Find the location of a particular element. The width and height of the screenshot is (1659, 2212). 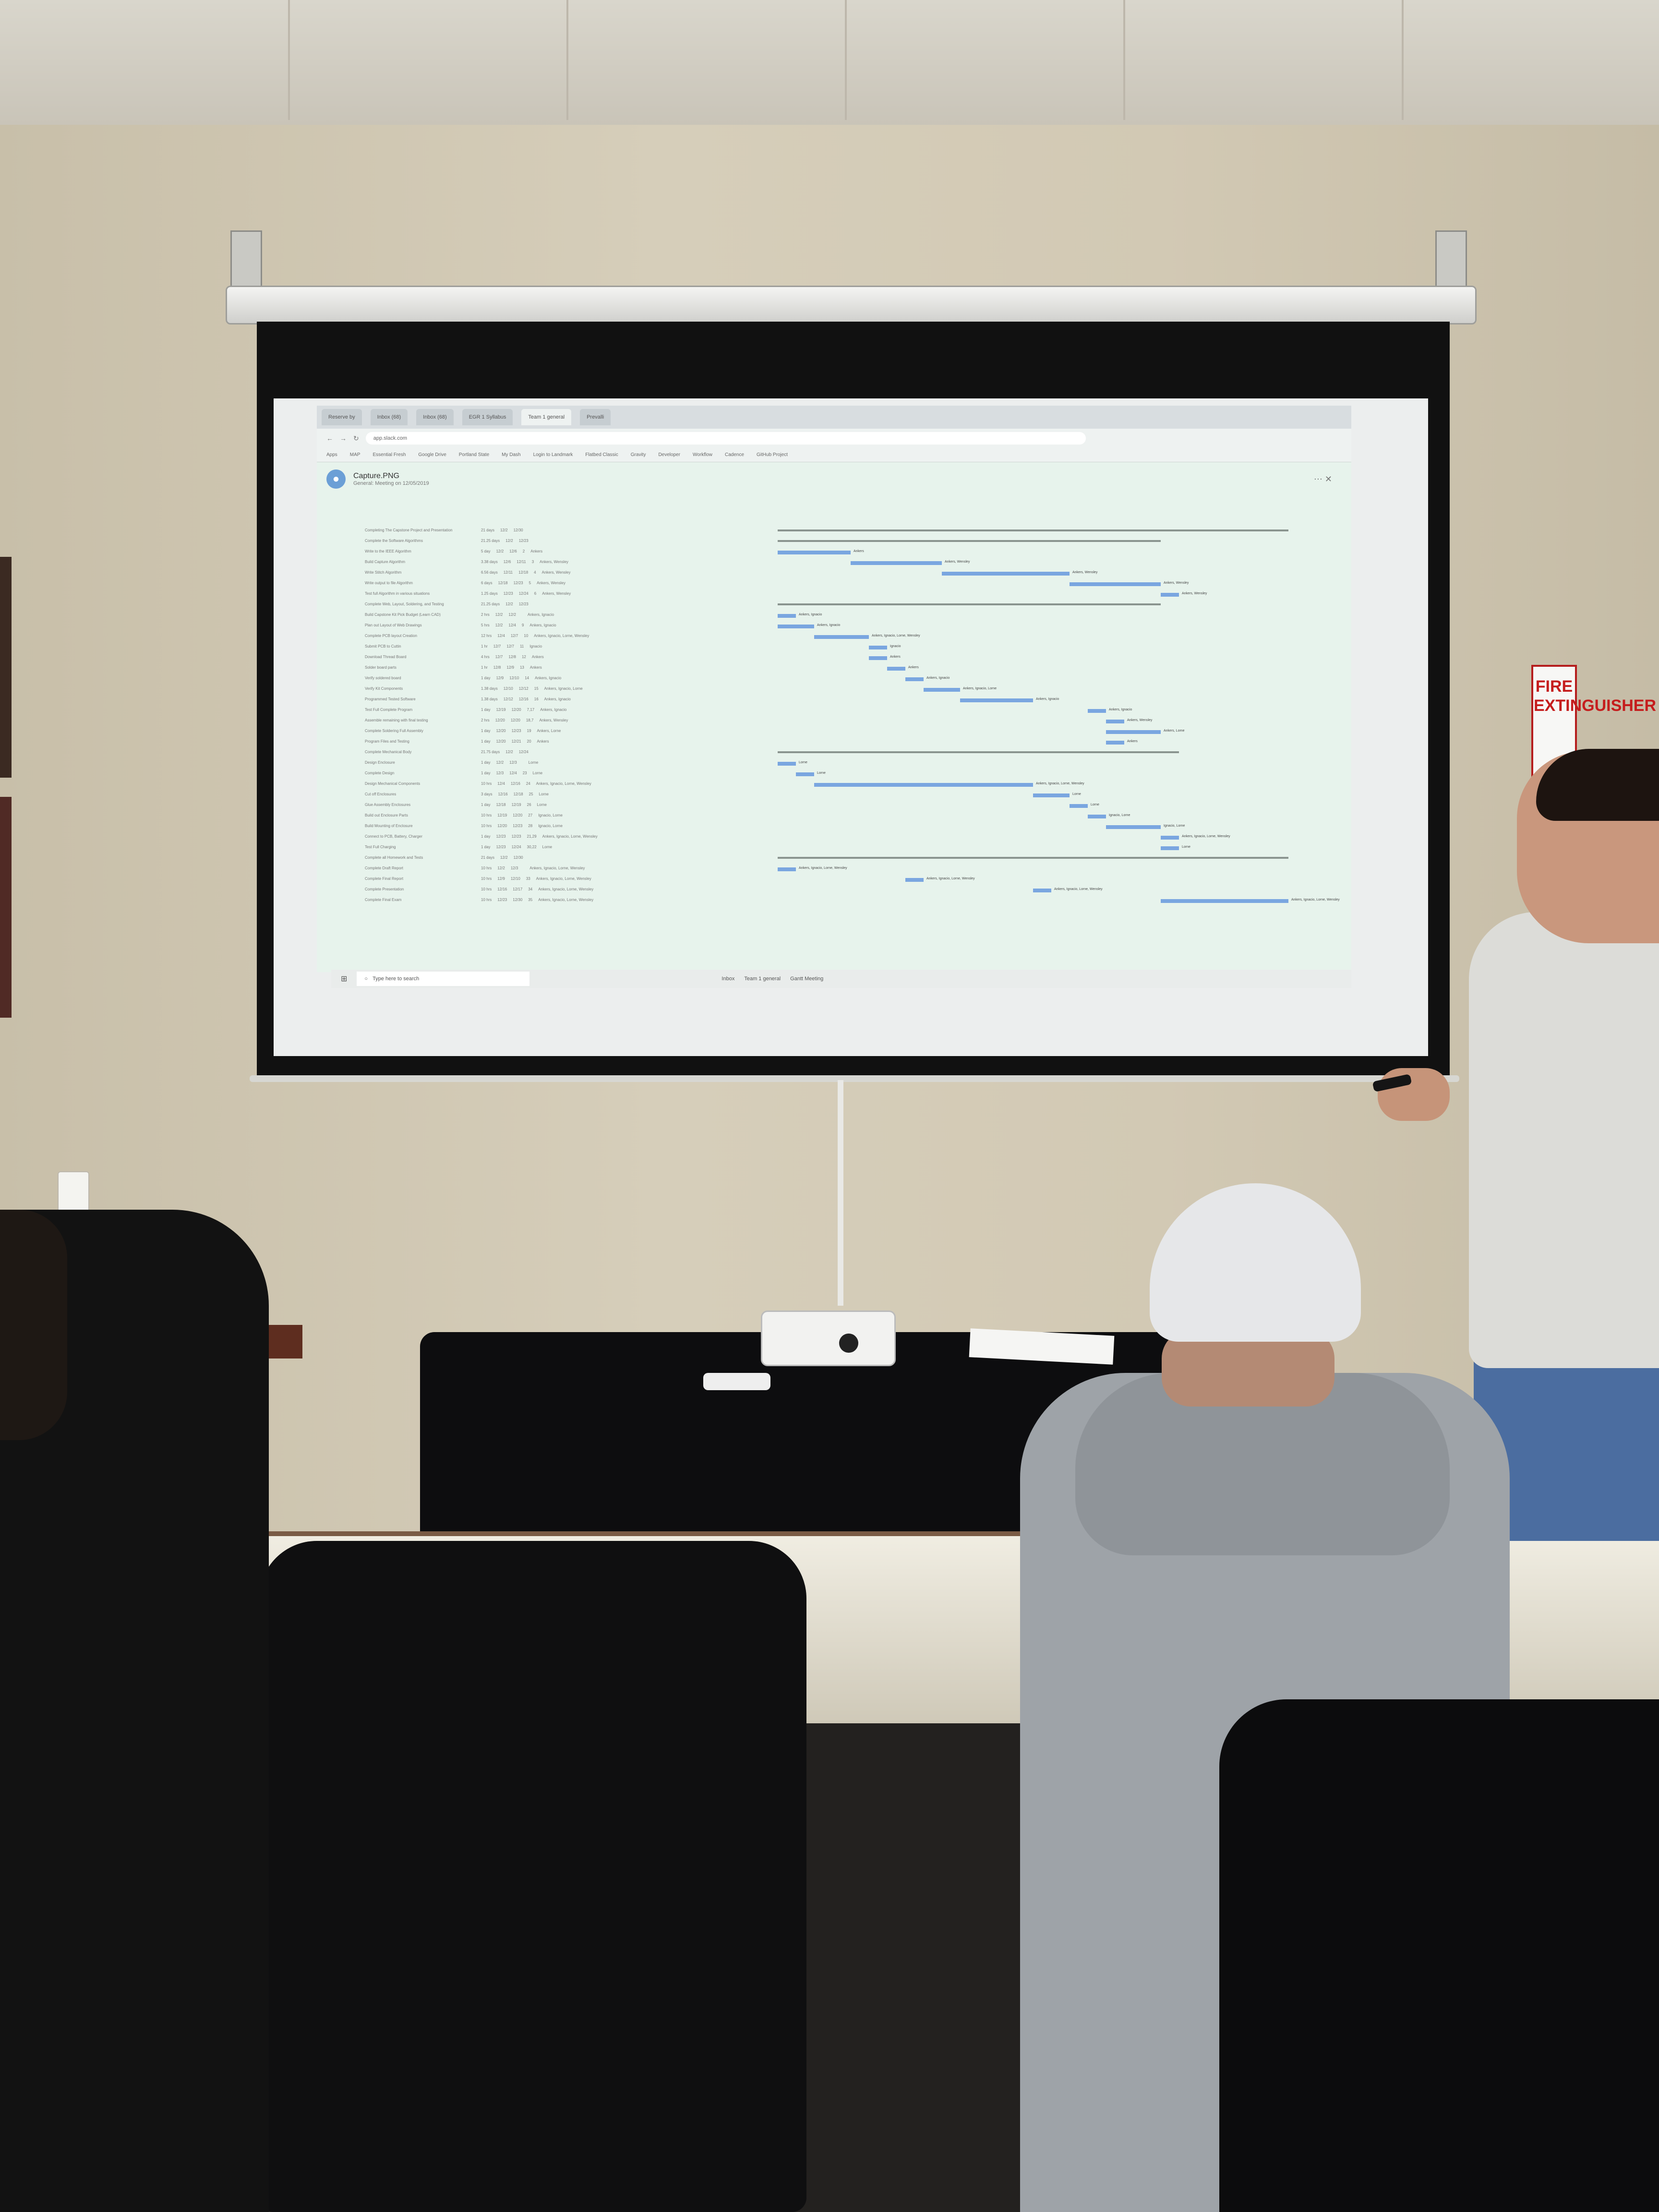

taskbar-search-placeholder: Type here to search is located at coordinates (396, 979).